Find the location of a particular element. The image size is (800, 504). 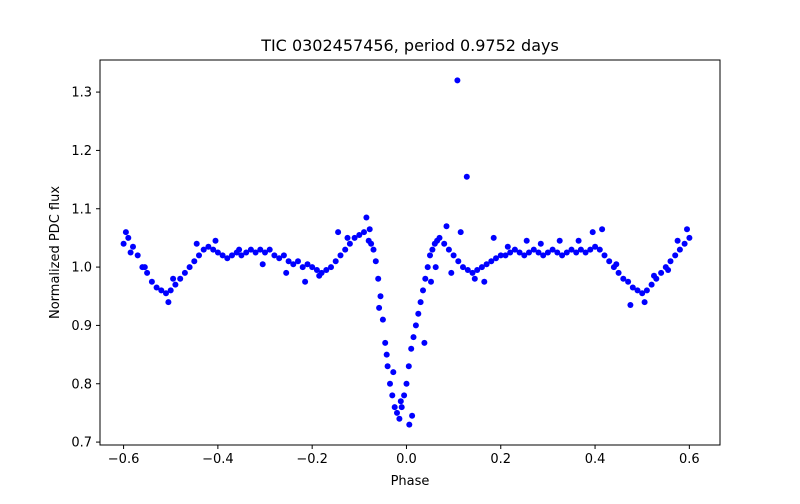

x-tick-label: 0.0 is located at coordinates (406, 459).